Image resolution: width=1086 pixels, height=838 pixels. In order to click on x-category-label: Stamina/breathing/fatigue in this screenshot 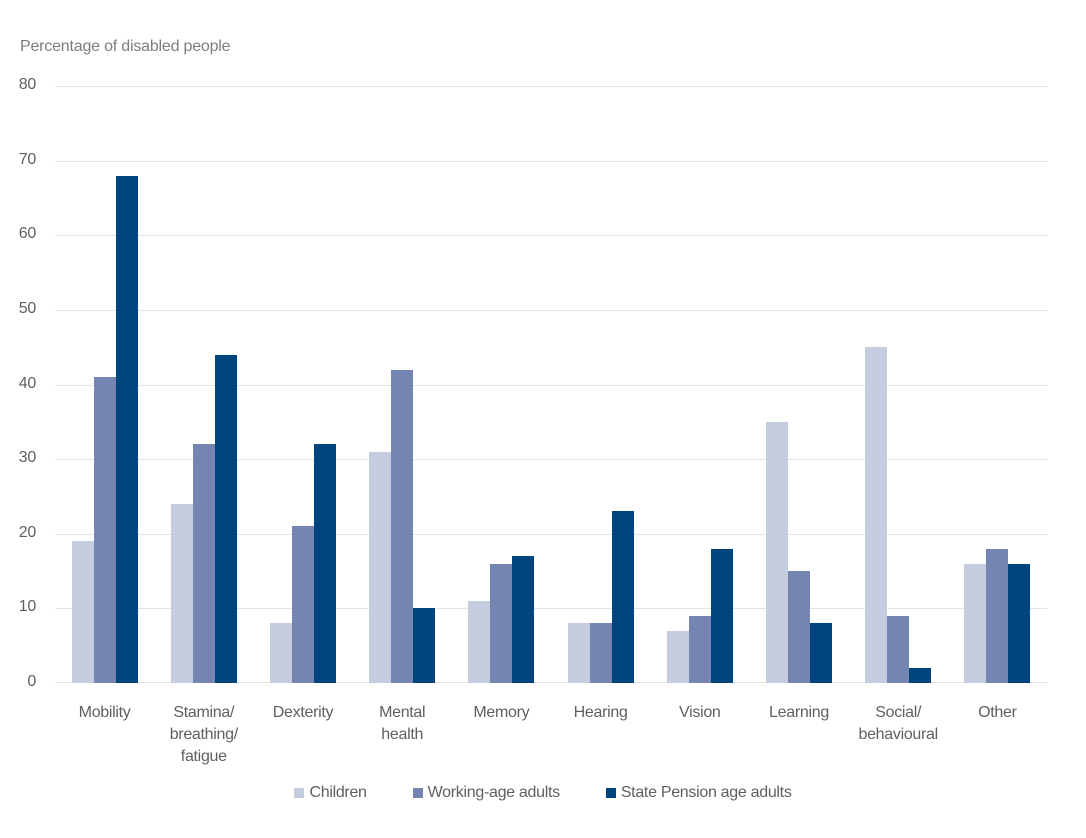, I will do `click(203, 734)`.